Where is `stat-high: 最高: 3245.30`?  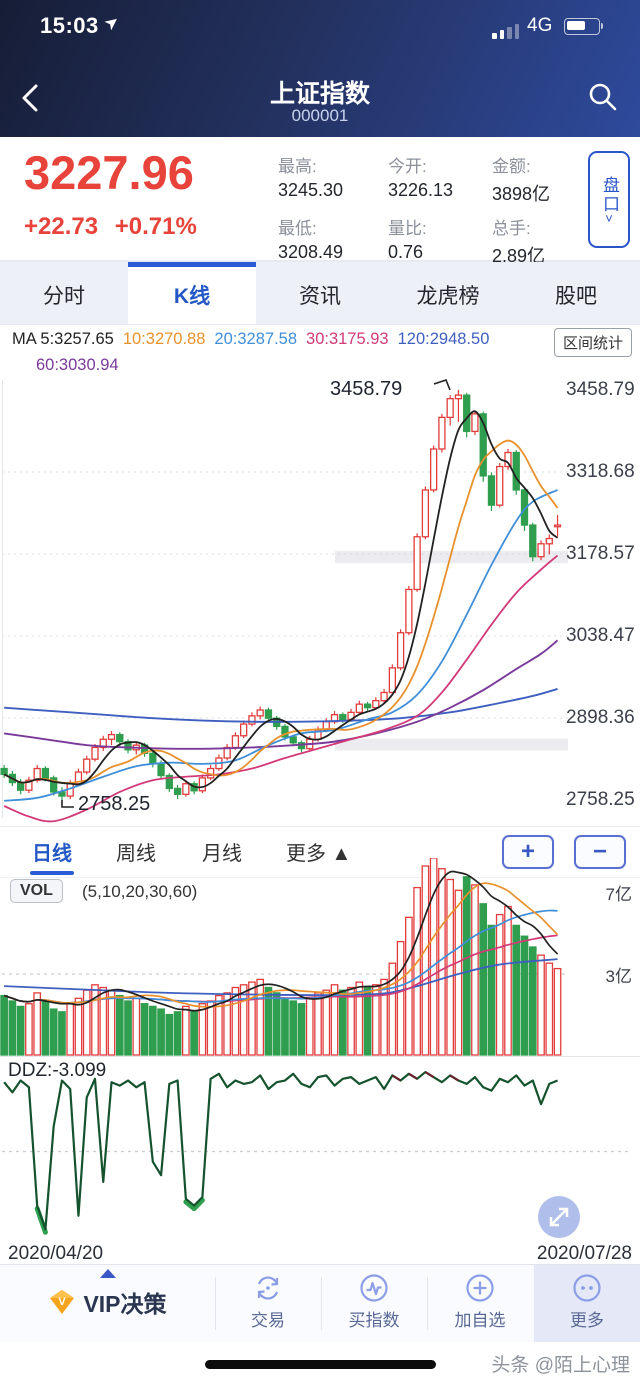 stat-high: 最高: 3245.30 is located at coordinates (311, 178).